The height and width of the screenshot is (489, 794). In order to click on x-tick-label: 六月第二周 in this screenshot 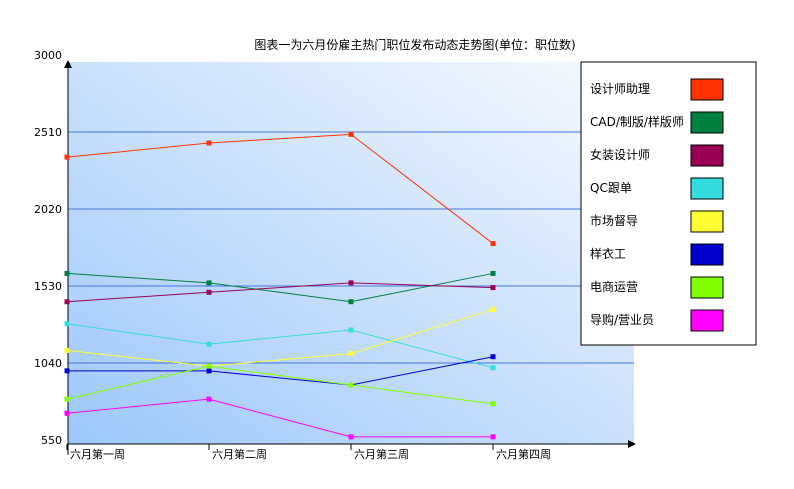, I will do `click(239, 454)`.